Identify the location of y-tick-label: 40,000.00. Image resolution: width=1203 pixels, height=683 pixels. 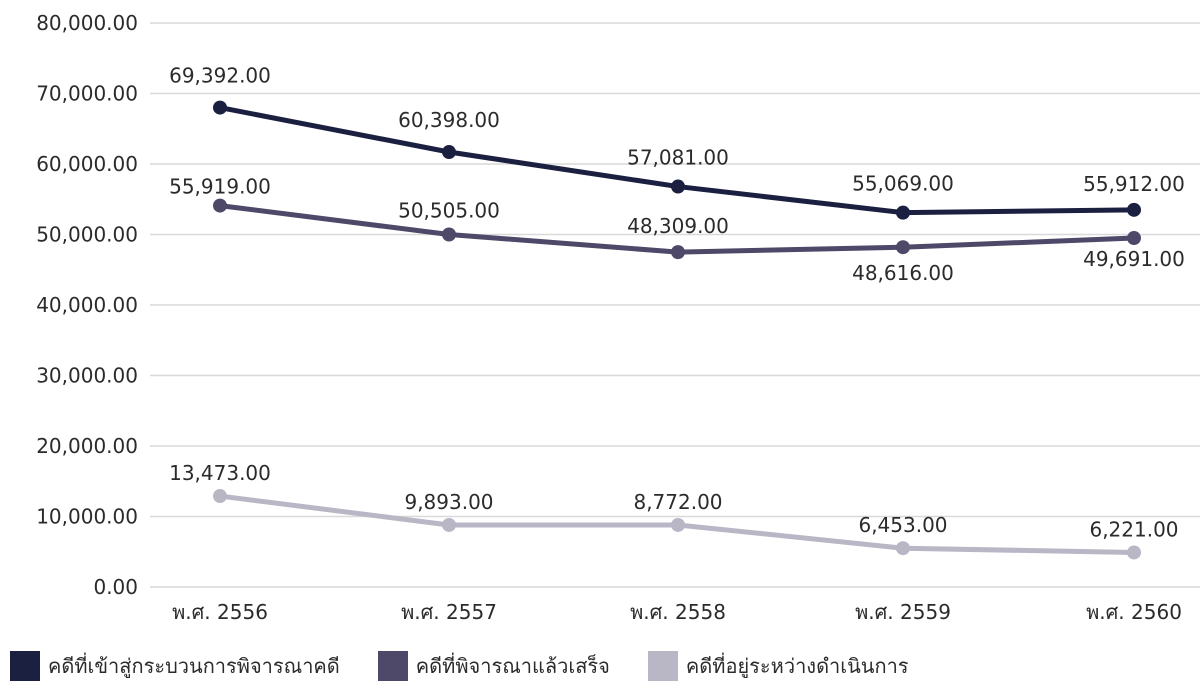
(87, 305).